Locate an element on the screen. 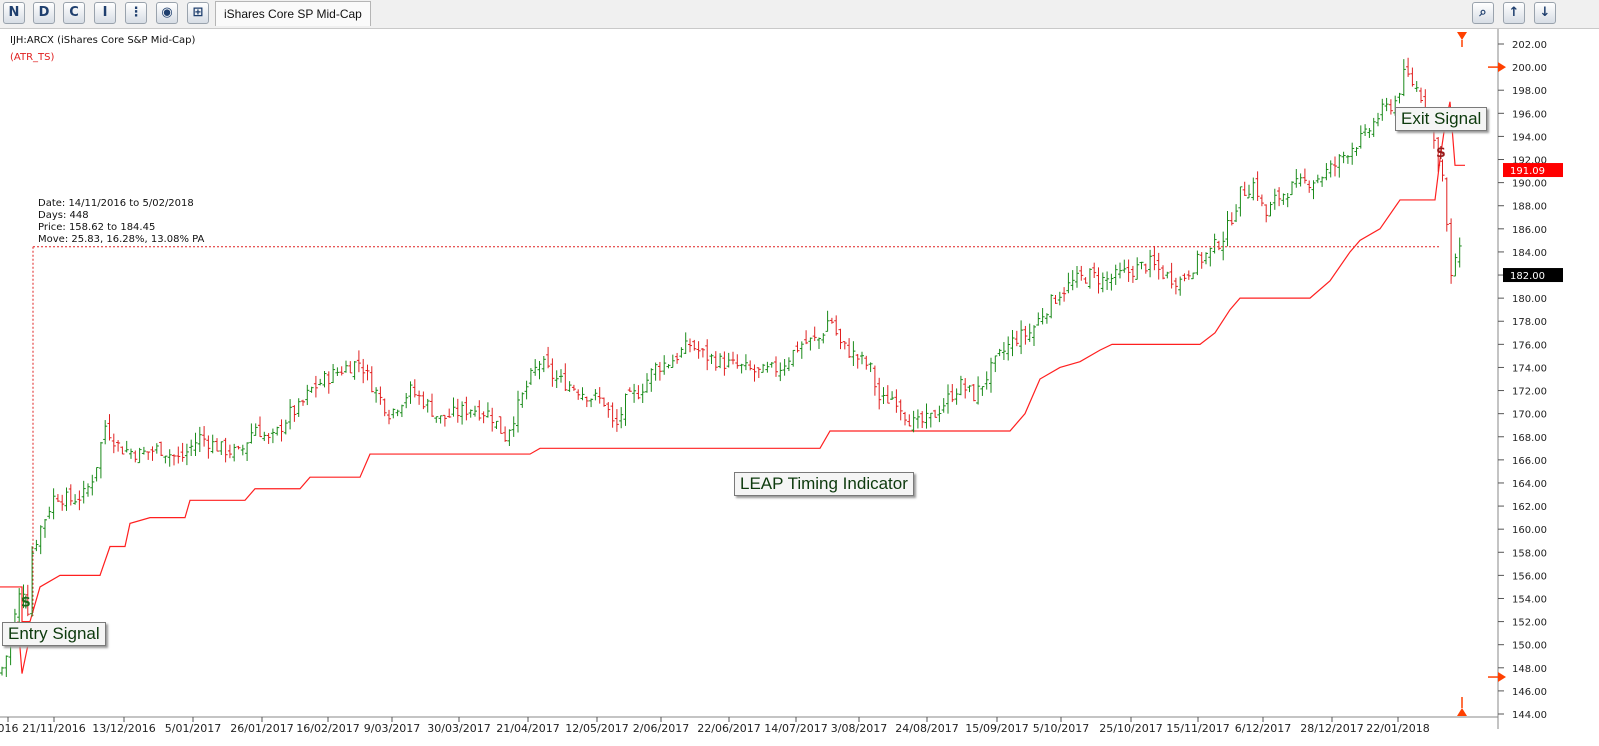 The image size is (1599, 746). layout-button: ⊞ is located at coordinates (198, 13).